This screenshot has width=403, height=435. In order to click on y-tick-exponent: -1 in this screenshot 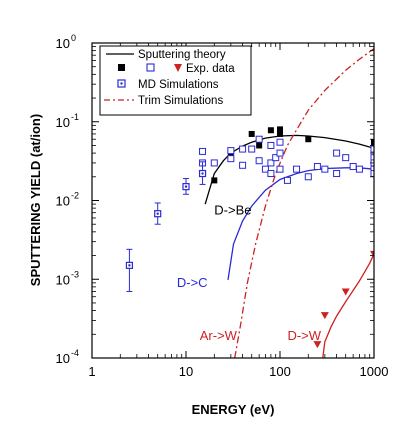, I will do `click(75, 117)`.